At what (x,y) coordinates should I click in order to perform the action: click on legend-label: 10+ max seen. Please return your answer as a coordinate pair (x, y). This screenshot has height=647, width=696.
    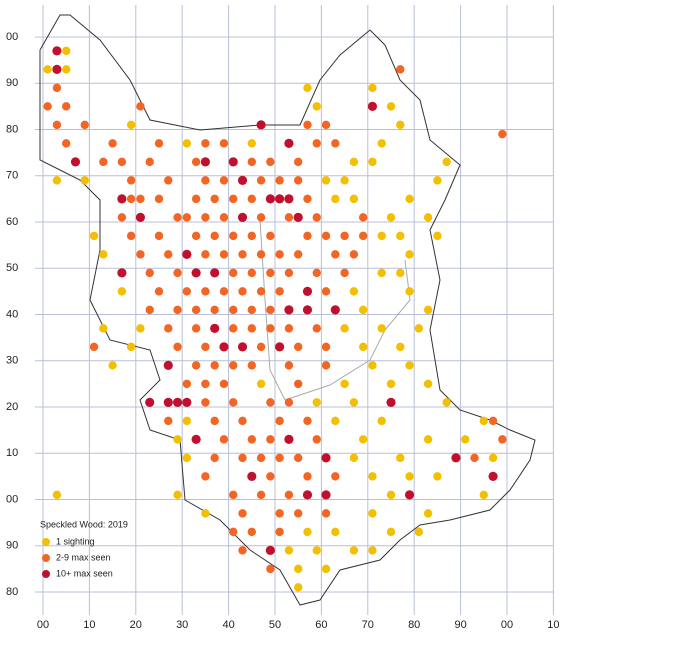
    Looking at the image, I should click on (84, 573).